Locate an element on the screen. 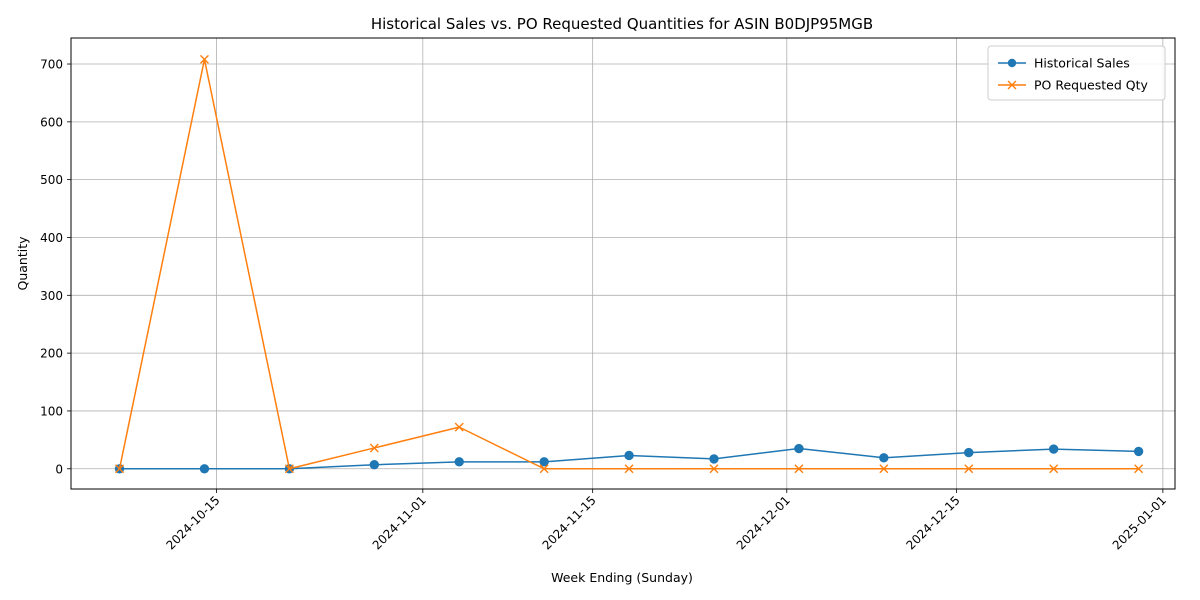 The width and height of the screenshot is (1200, 600). legend-box is located at coordinates (1076, 73).